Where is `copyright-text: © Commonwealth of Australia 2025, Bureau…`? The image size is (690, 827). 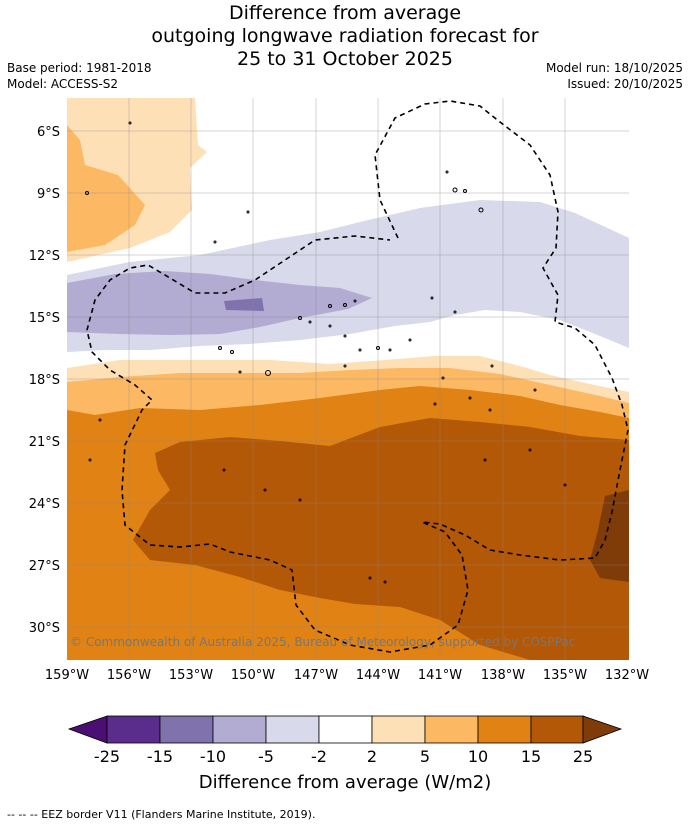
copyright-text: © Commonwealth of Australia 2025, Bureau… is located at coordinates (322, 642).